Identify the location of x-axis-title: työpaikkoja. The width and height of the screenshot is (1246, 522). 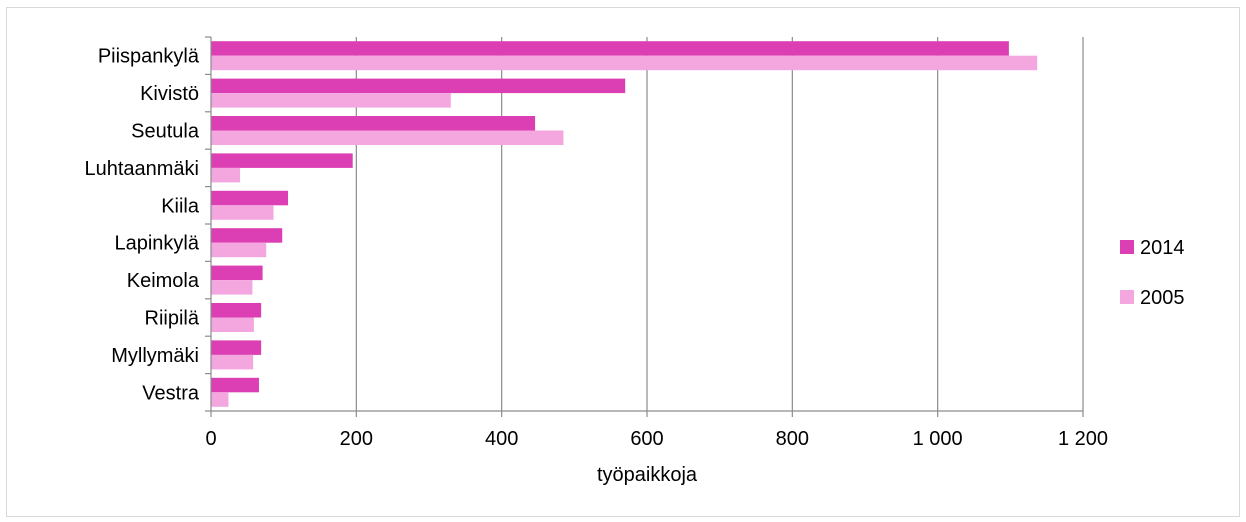
(647, 475).